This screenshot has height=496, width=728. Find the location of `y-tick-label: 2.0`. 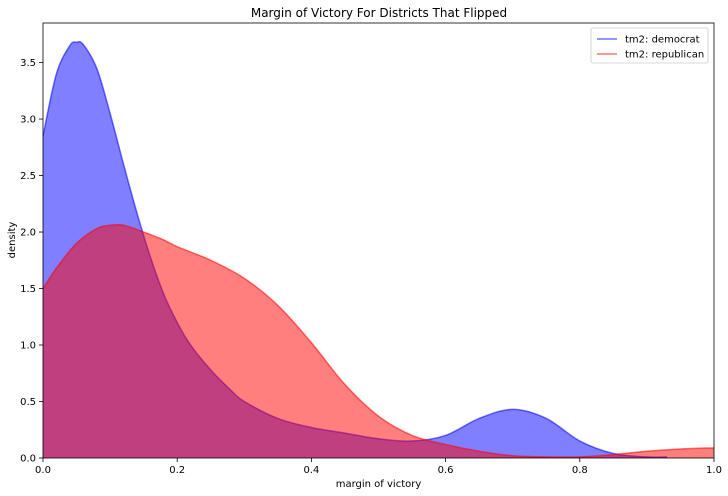

y-tick-label: 2.0 is located at coordinates (28, 233).